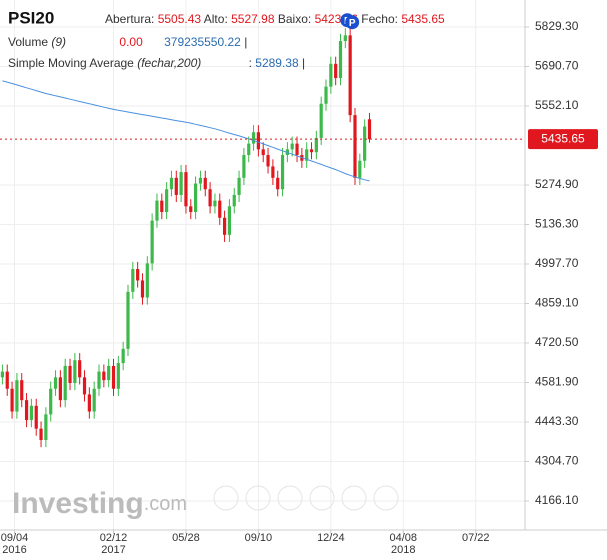 Image resolution: width=607 pixels, height=560 pixels. What do you see at coordinates (169, 63) in the screenshot?
I see `param: (fechar,200)` at bounding box center [169, 63].